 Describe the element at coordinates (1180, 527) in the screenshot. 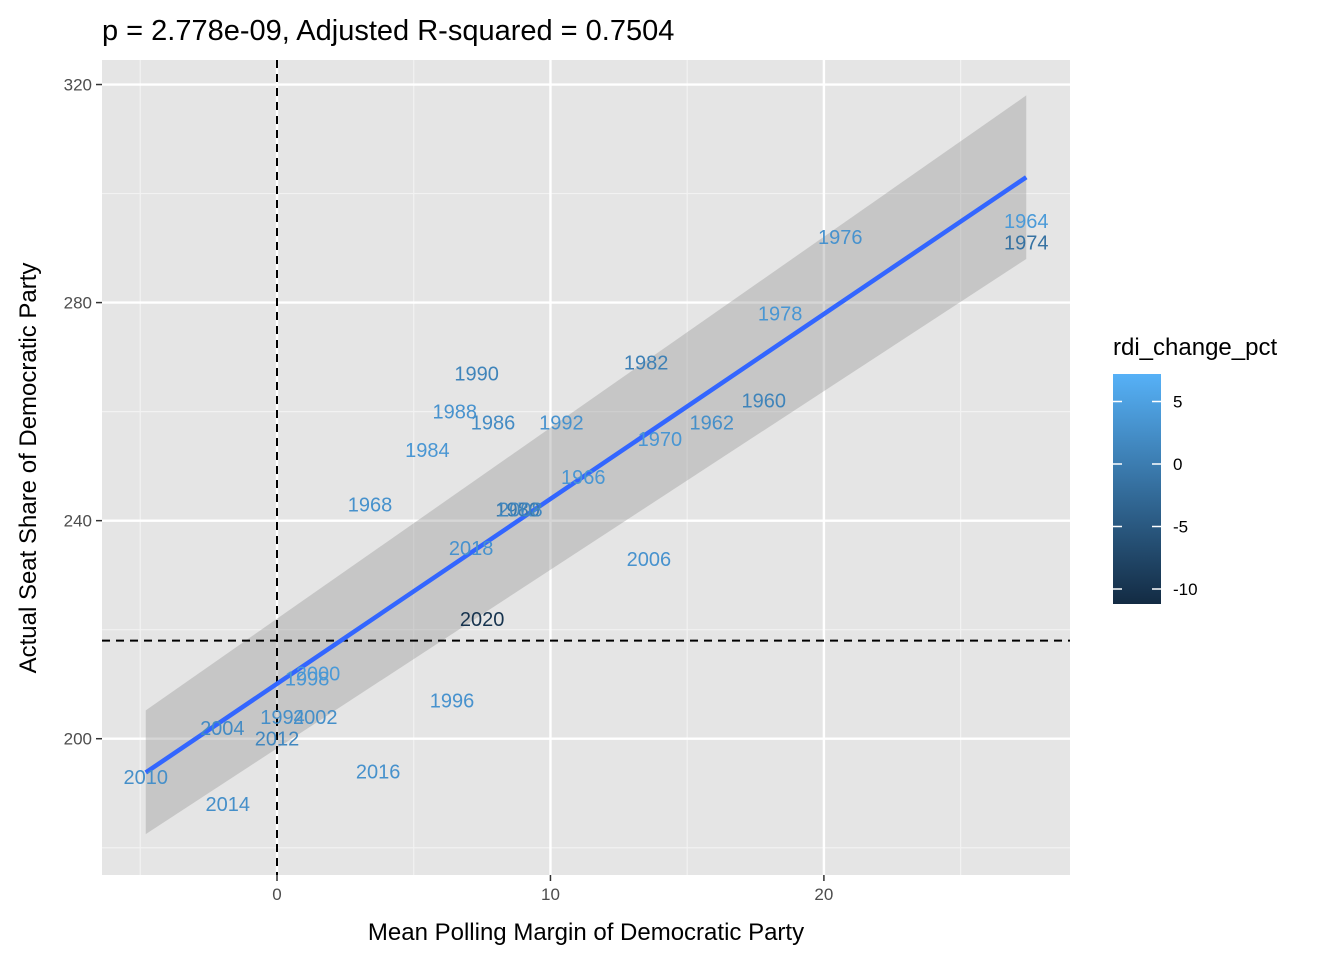

I see `legend-tick-label: -5` at that location.